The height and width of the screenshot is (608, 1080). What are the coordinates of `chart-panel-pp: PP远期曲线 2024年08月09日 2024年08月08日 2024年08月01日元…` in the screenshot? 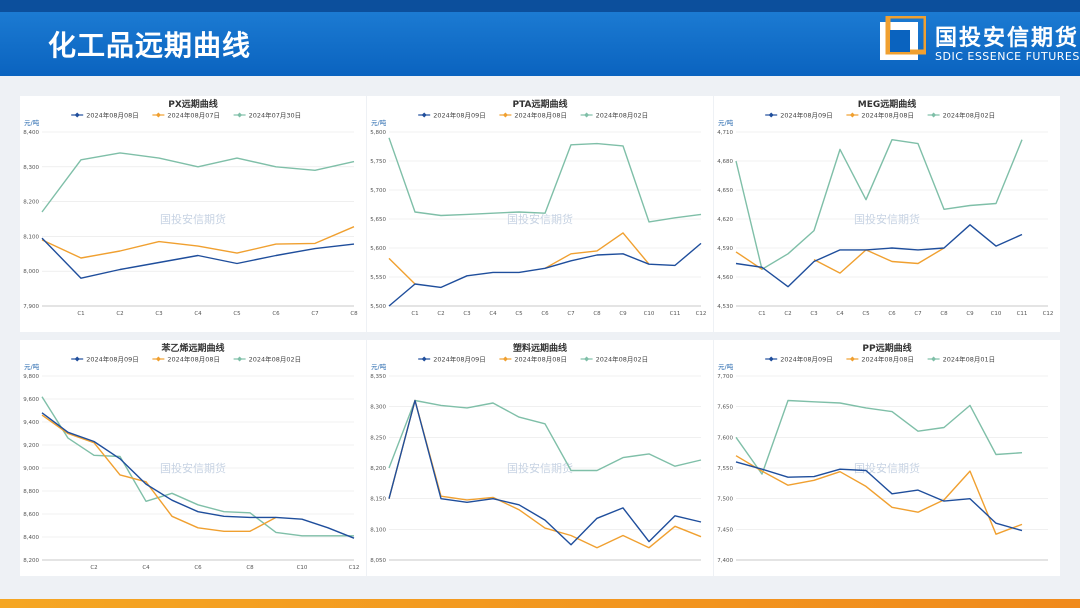 It's located at (887, 458).